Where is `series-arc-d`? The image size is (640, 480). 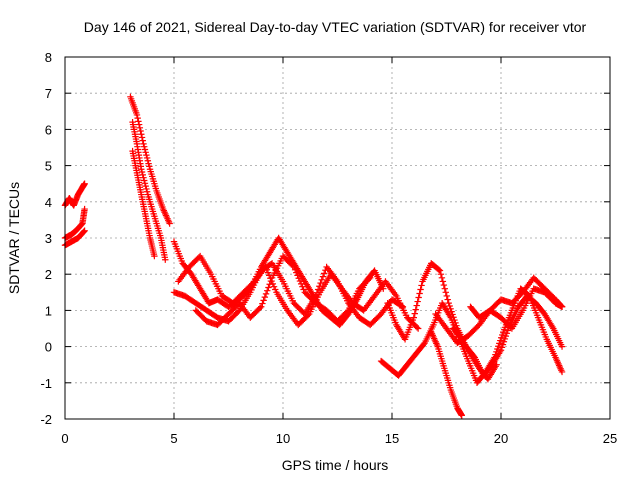
series-arc-d is located at coordinates (150, 160).